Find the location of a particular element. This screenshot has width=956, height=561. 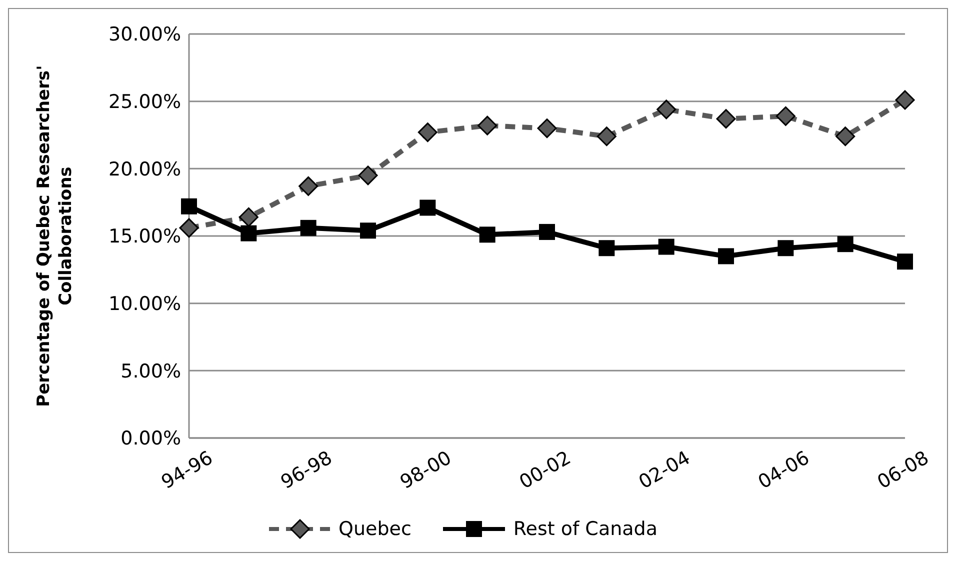

y-tick-label: 15.00% is located at coordinates (144, 237).